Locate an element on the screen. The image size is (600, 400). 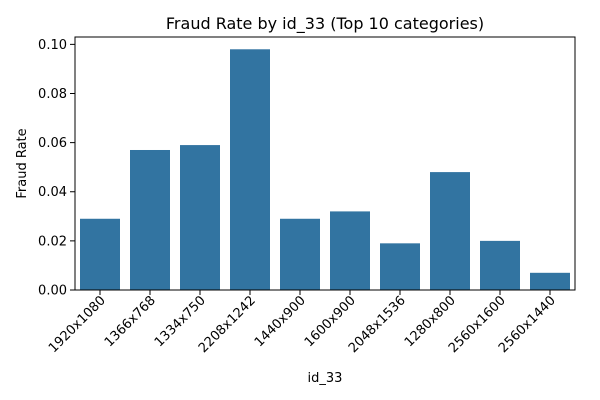
x-tick-label: 1920x1080 is located at coordinates (77, 324).